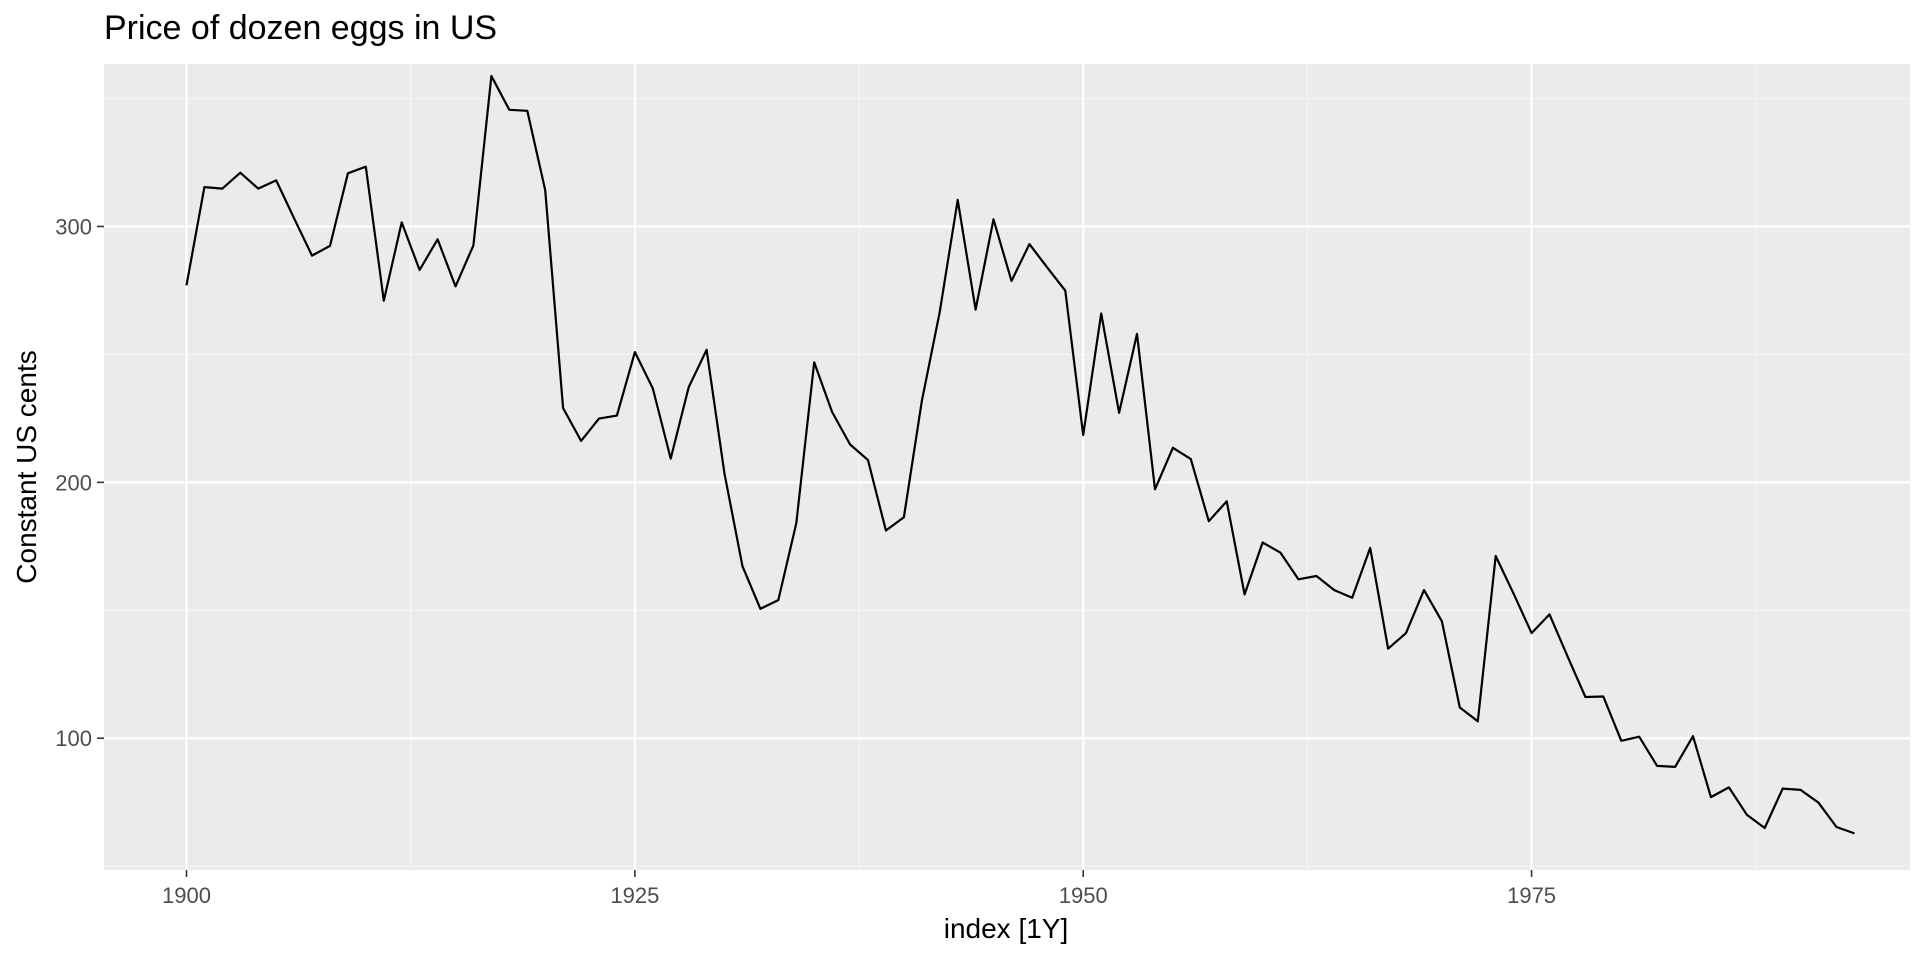 The width and height of the screenshot is (1920, 960). What do you see at coordinates (1531, 895) in the screenshot?
I see `x-tick-label: 1975` at bounding box center [1531, 895].